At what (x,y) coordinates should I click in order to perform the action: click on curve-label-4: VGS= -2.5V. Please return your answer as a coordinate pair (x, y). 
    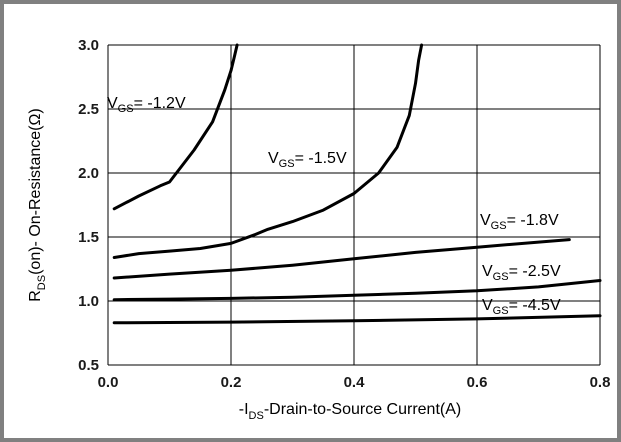
    Looking at the image, I should click on (521, 273).